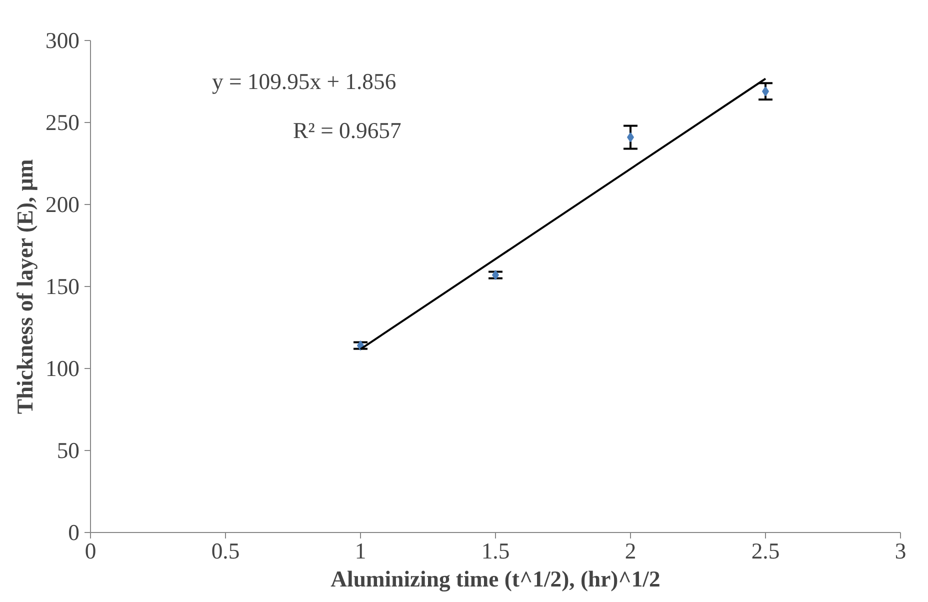 This screenshot has width=928, height=602. Describe the element at coordinates (63, 368) in the screenshot. I see `y-tick-label: 100` at that location.